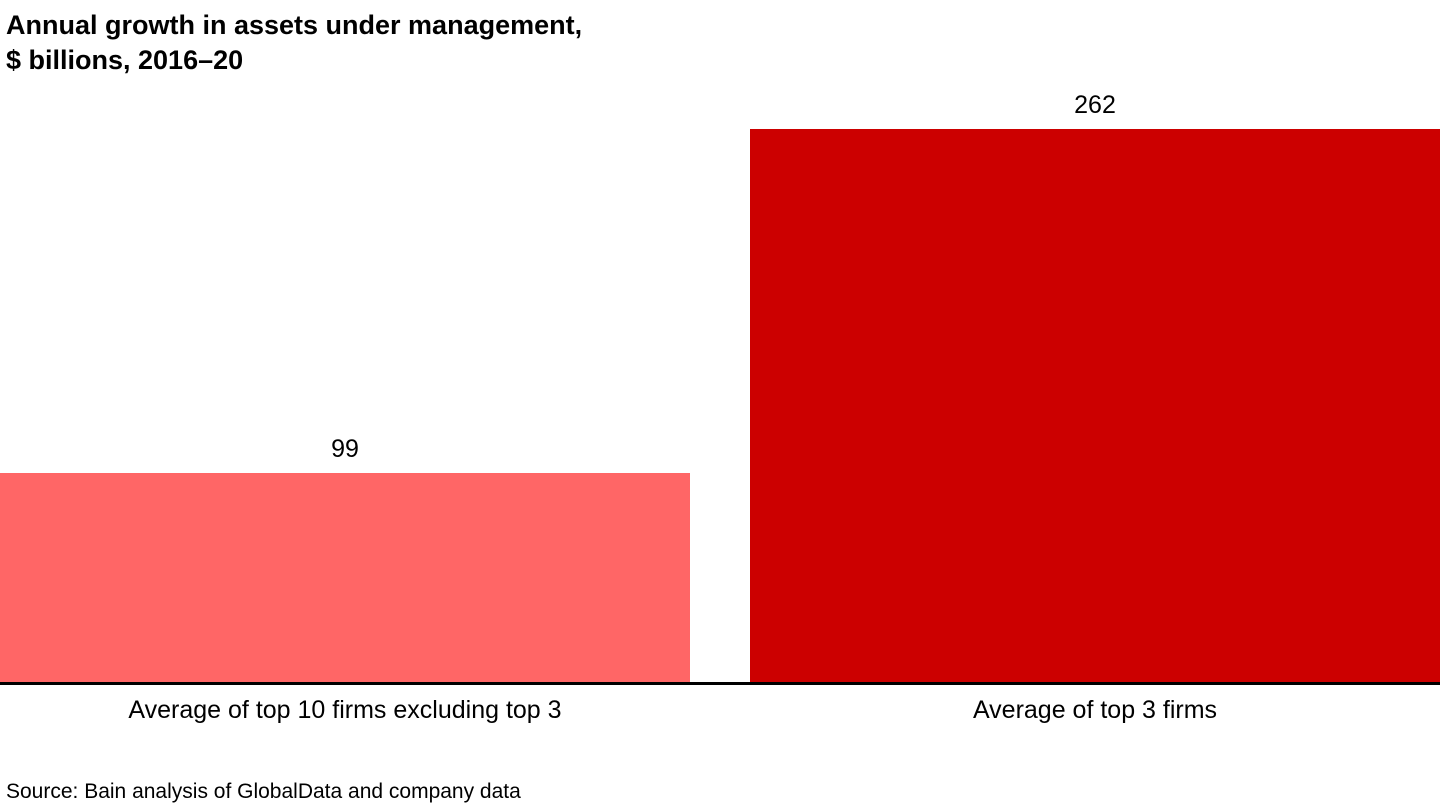 The image size is (1440, 810). Describe the element at coordinates (720, 684) in the screenshot. I see `x-axis-line` at that location.